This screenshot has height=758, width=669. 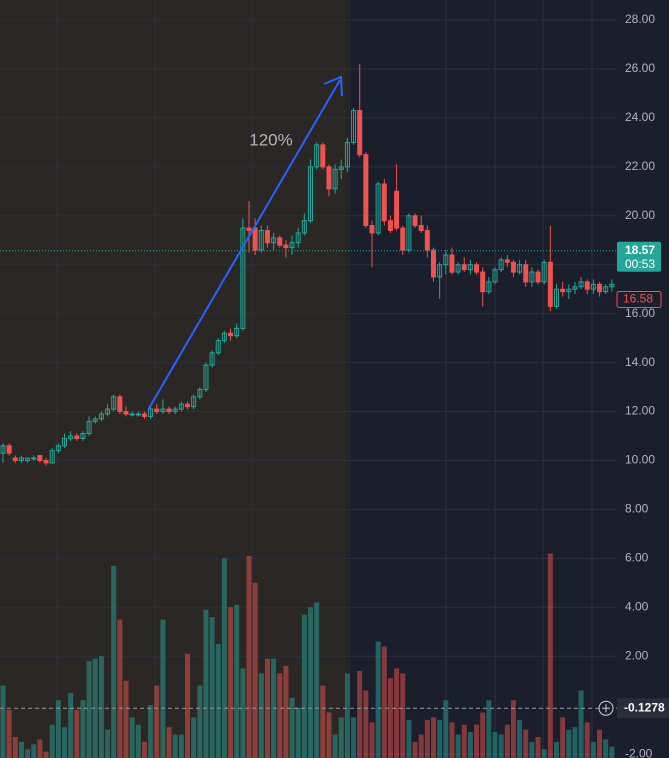 I want to click on y-tick-label: 12.00, so click(x=640, y=411).